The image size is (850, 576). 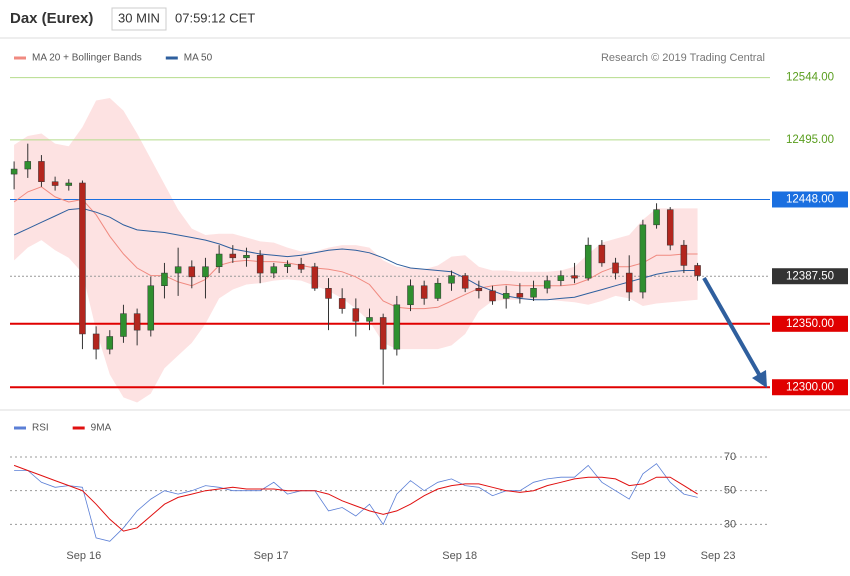 I want to click on y-tick-label: 12387.50, so click(x=810, y=276).